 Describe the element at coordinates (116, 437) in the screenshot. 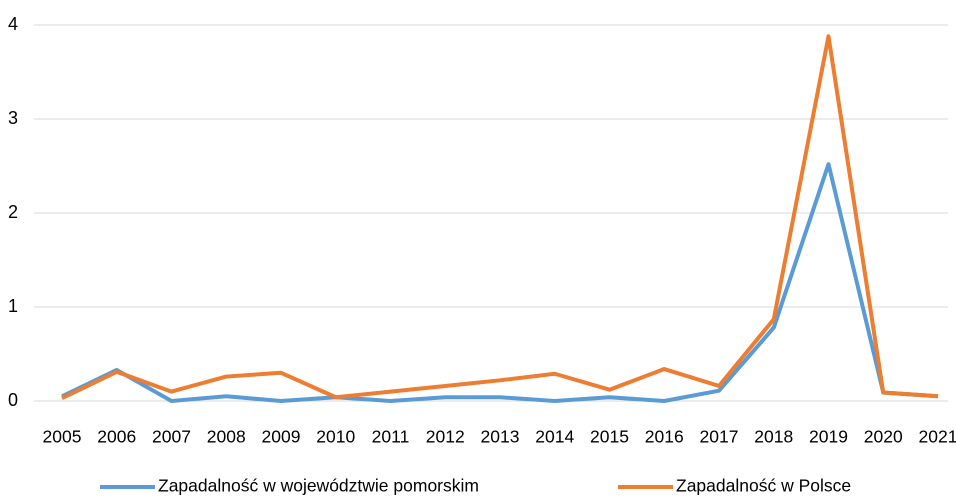

I see `x-tick-label: 2006` at that location.